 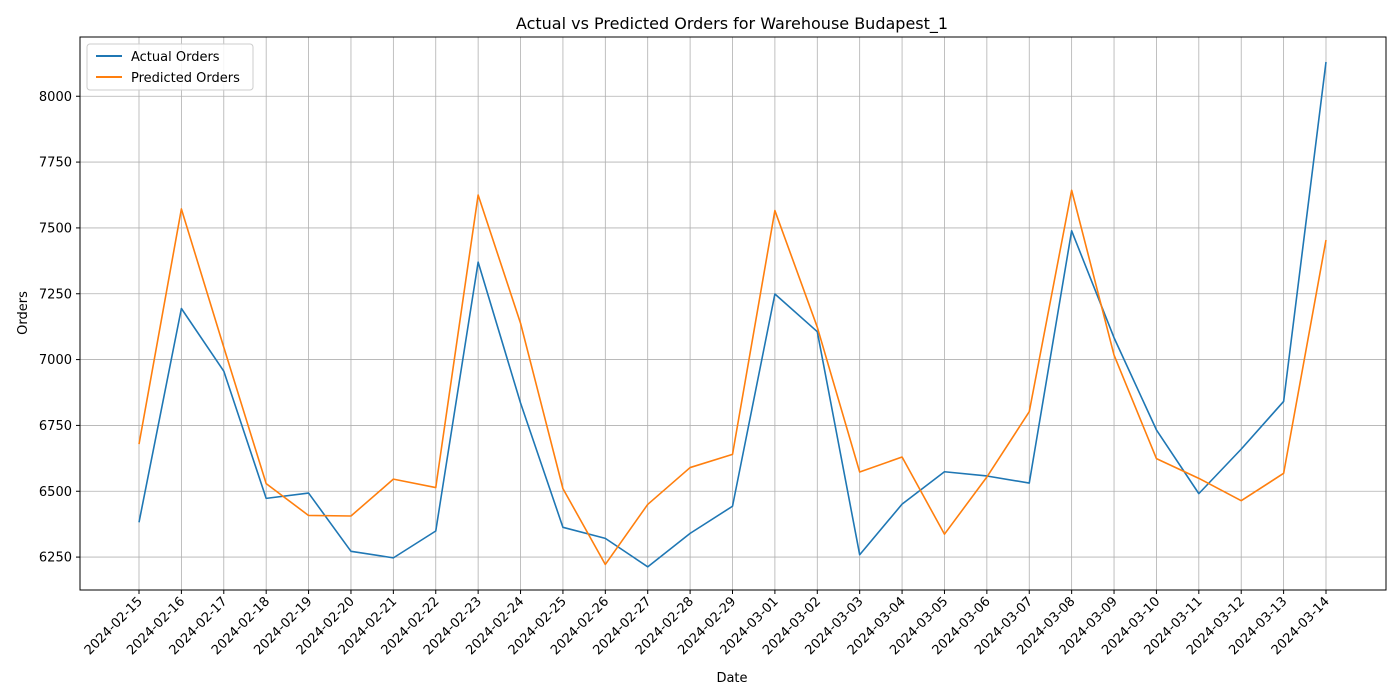 I want to click on y-tick-label: 7500, so click(x=55, y=228).